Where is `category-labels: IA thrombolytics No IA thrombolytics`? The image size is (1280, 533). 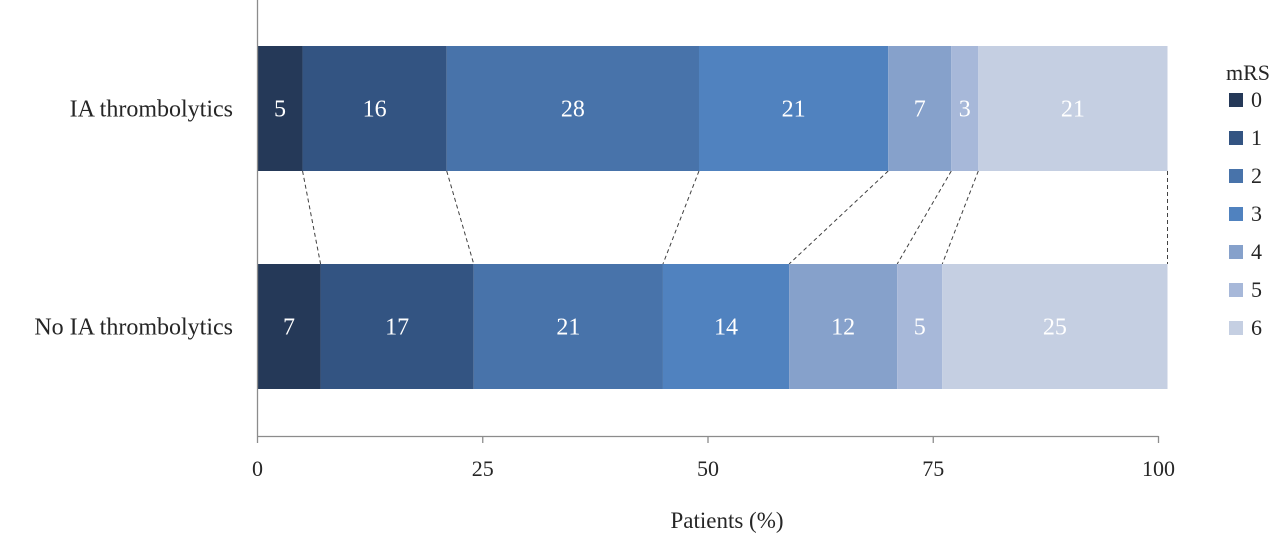
category-labels: IA thrombolytics No IA thrombolytics is located at coordinates (133, 219).